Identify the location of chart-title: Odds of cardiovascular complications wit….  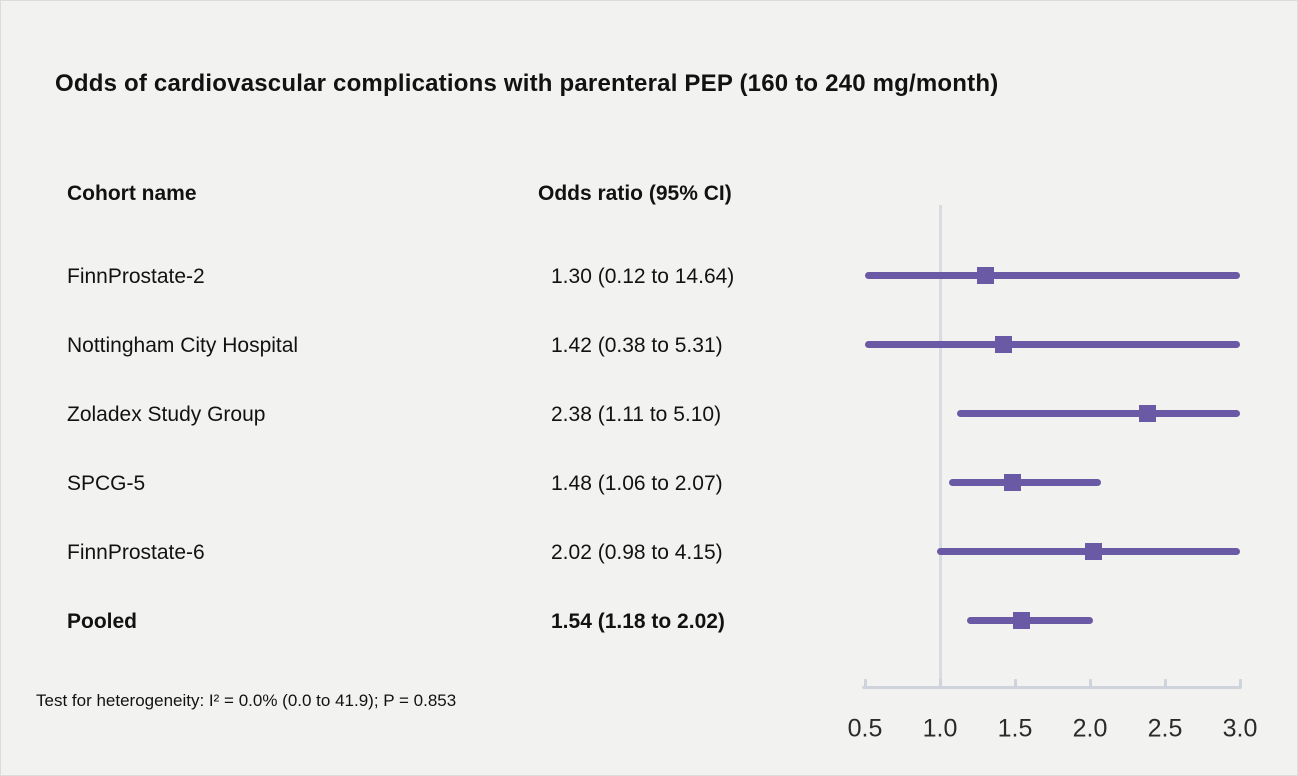
(527, 83).